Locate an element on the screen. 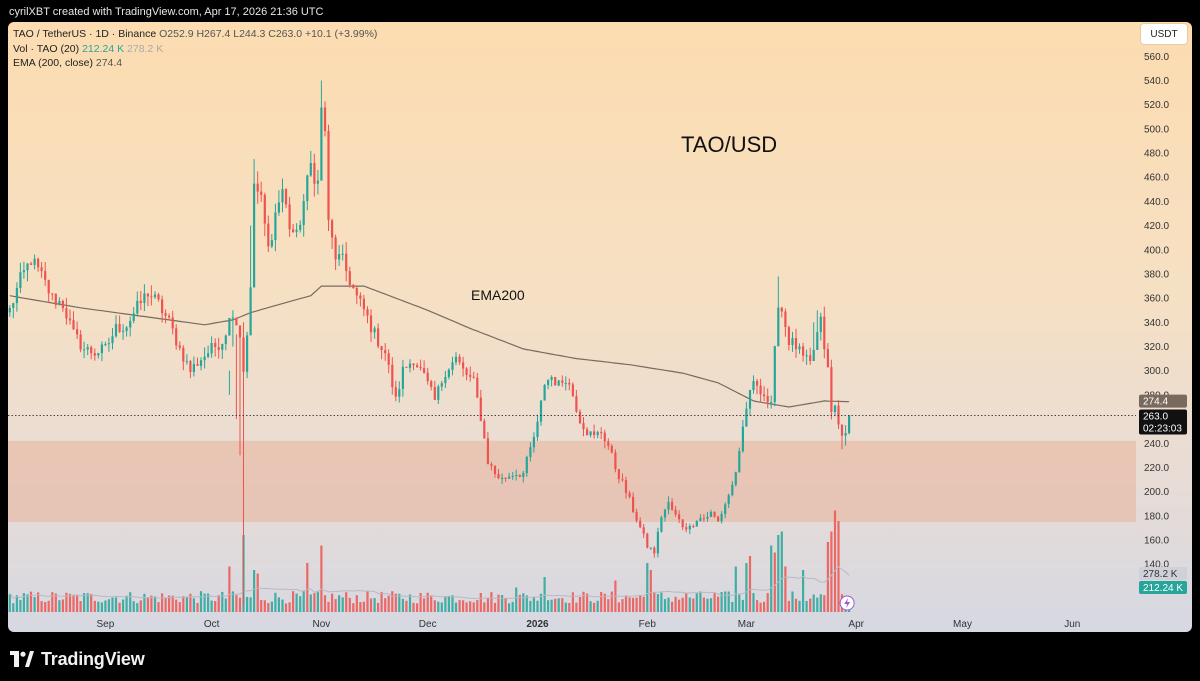 The height and width of the screenshot is (681, 1200). chart-annotation-title: TAO/USD is located at coordinates (729, 144).